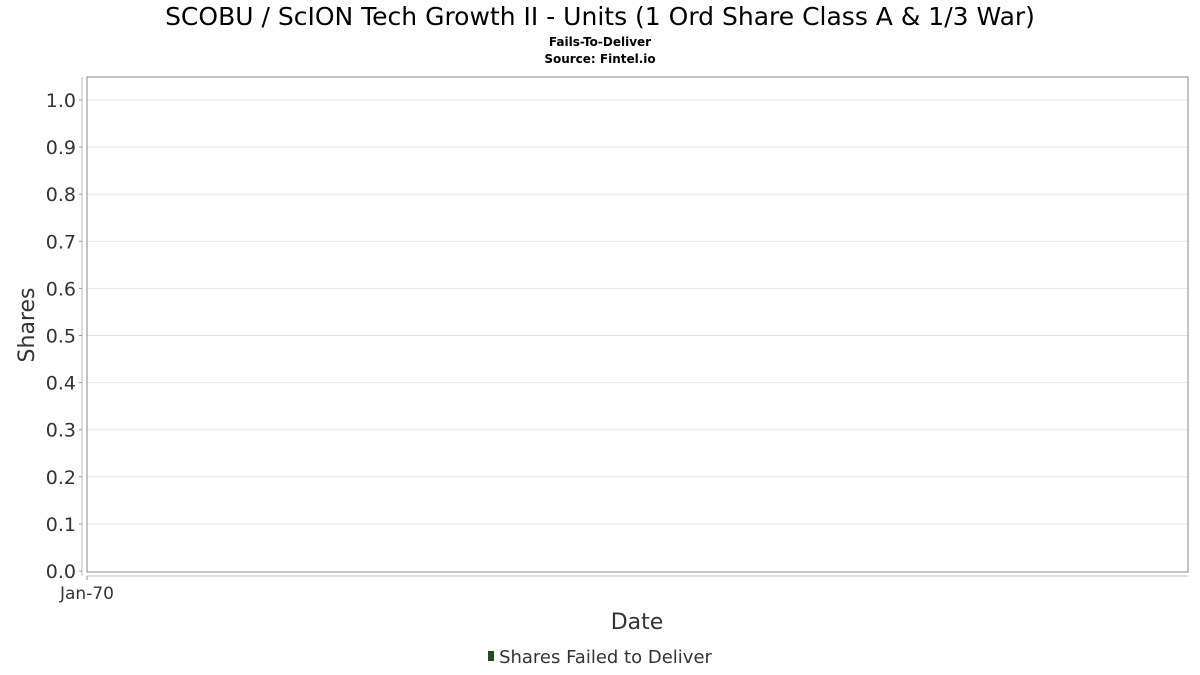 This screenshot has height=675, width=1200. I want to click on y-tick-label: 0.6, so click(61, 289).